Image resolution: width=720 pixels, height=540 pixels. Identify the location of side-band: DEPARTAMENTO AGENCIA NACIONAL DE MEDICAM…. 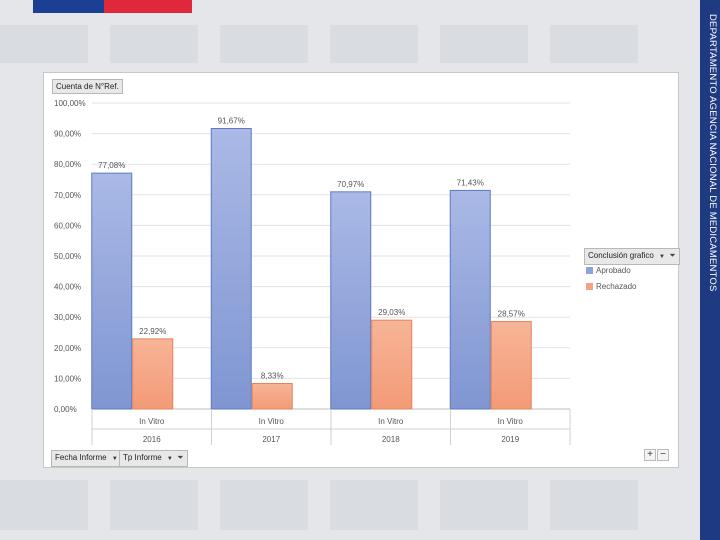
(710, 270).